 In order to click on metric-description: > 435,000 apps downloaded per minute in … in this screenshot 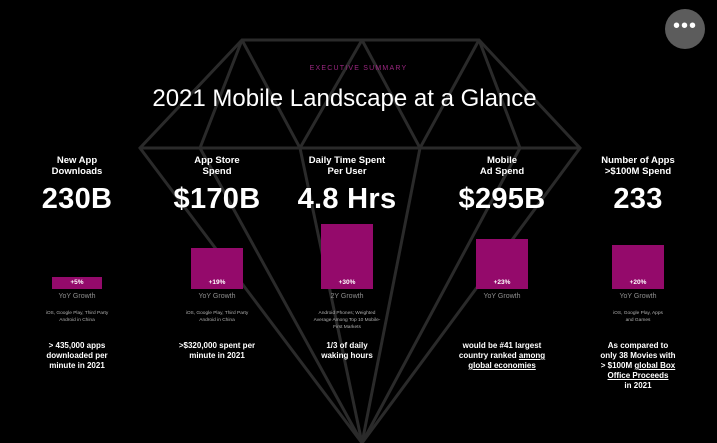, I will do `click(77, 355)`.